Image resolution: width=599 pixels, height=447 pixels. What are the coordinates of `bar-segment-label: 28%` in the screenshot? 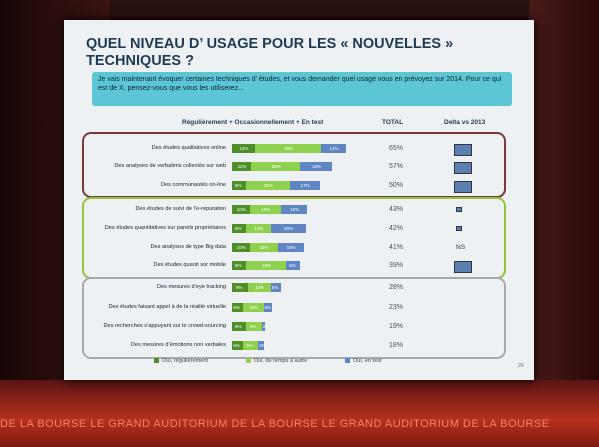 It's located at (276, 166).